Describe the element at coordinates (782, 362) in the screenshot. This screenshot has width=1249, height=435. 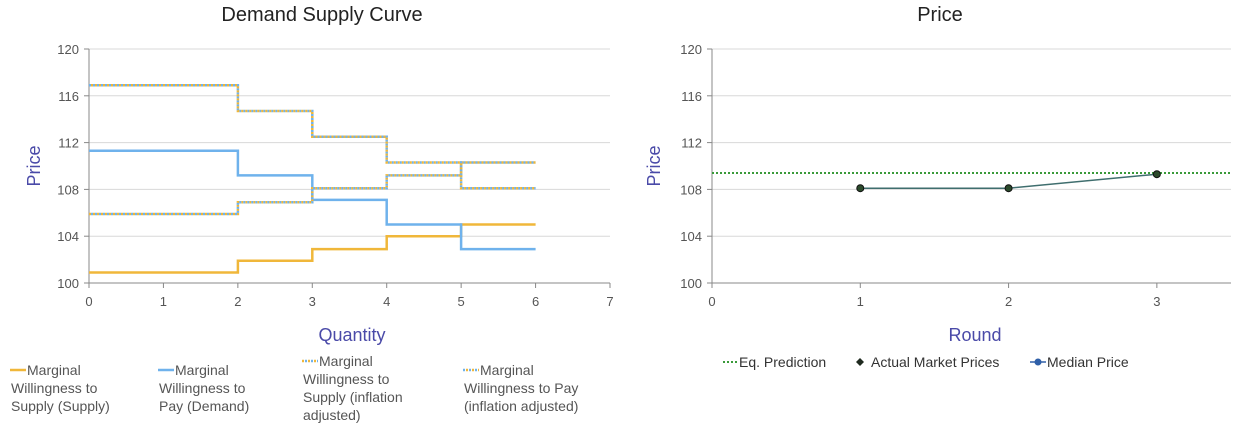
I see `legend-label: Eq. Prediction` at that location.